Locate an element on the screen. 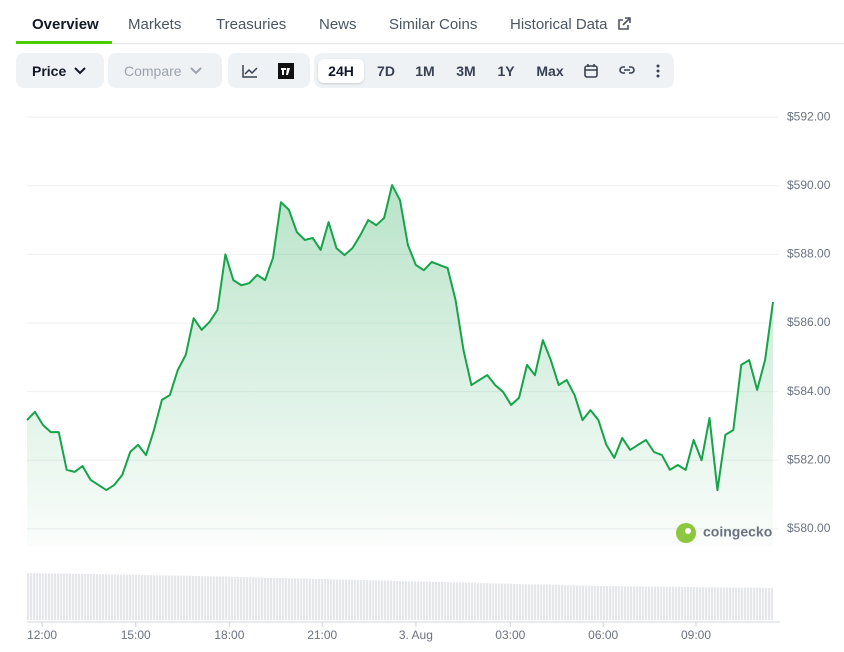  range-button: 24H is located at coordinates (341, 71).